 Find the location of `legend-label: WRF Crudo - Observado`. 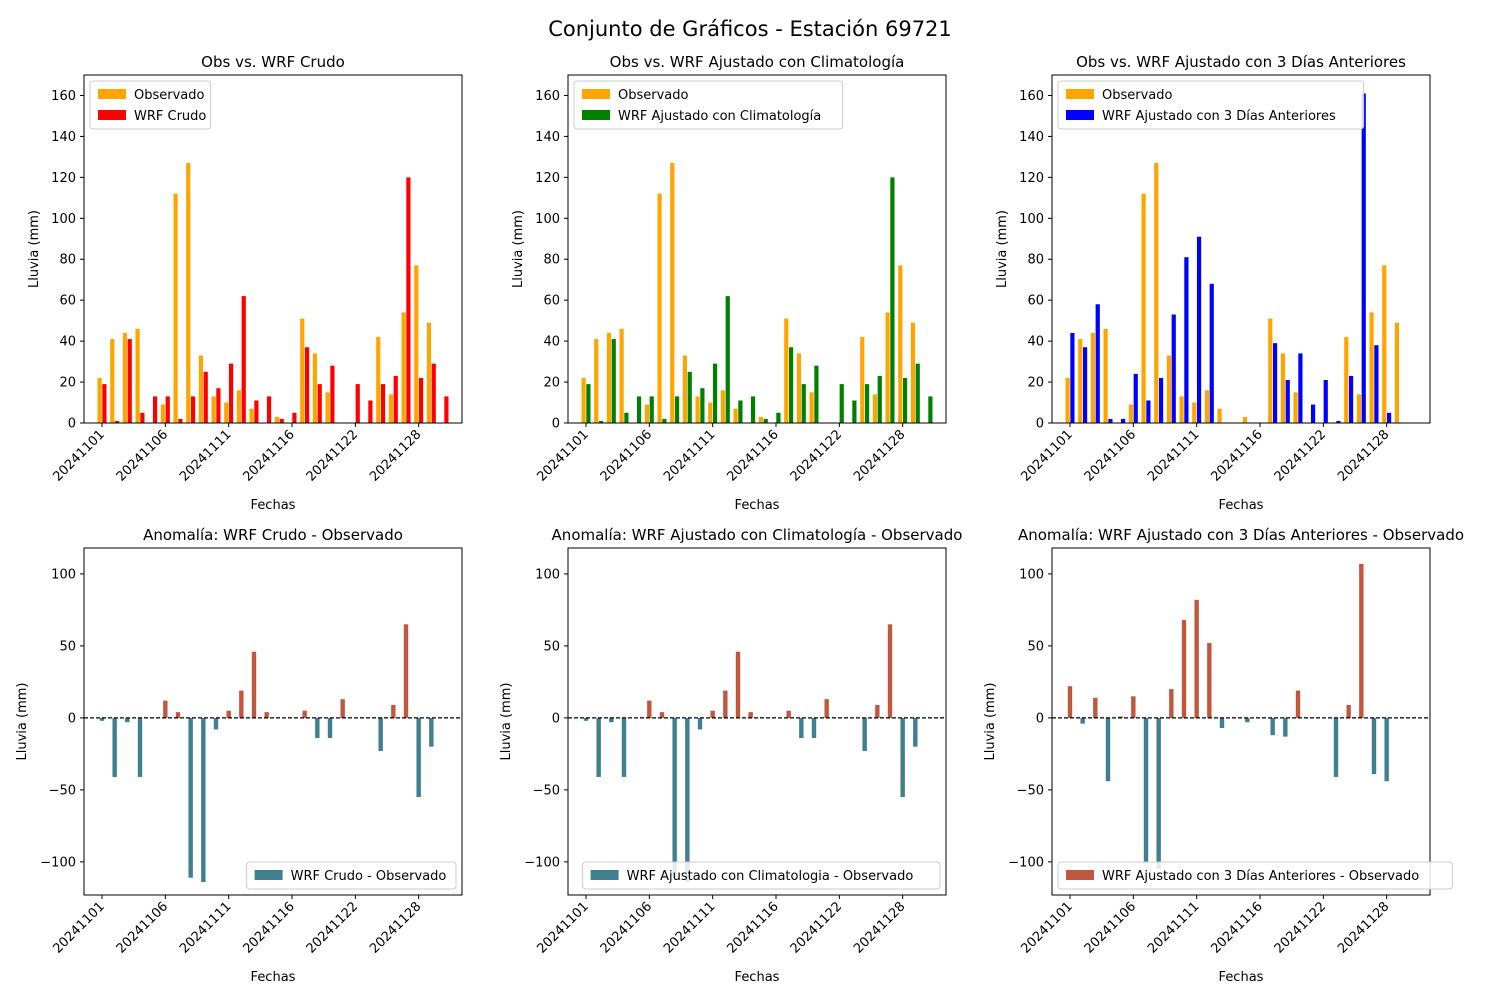

legend-label: WRF Crudo - Observado is located at coordinates (369, 876).